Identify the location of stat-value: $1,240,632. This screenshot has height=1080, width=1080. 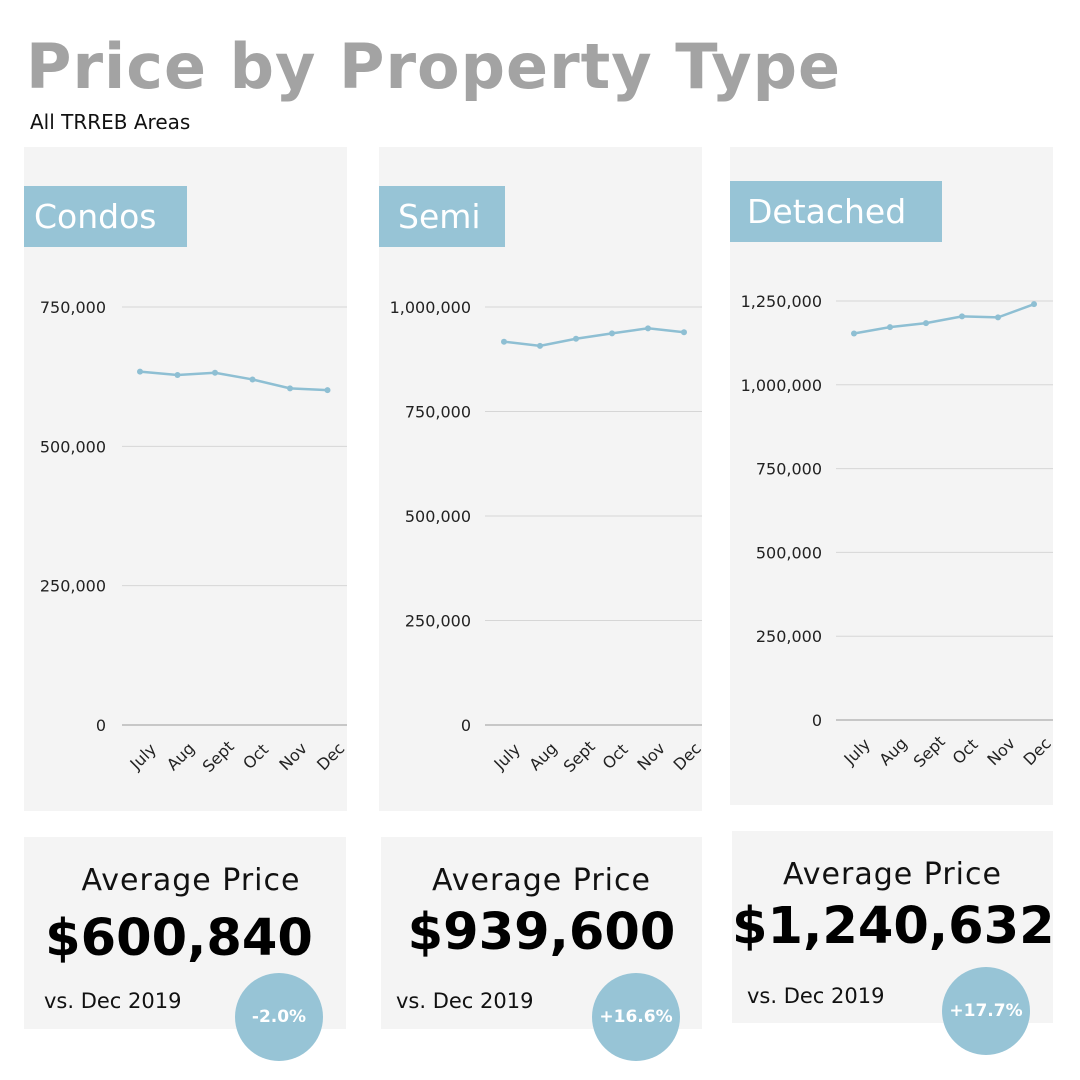
(893, 926).